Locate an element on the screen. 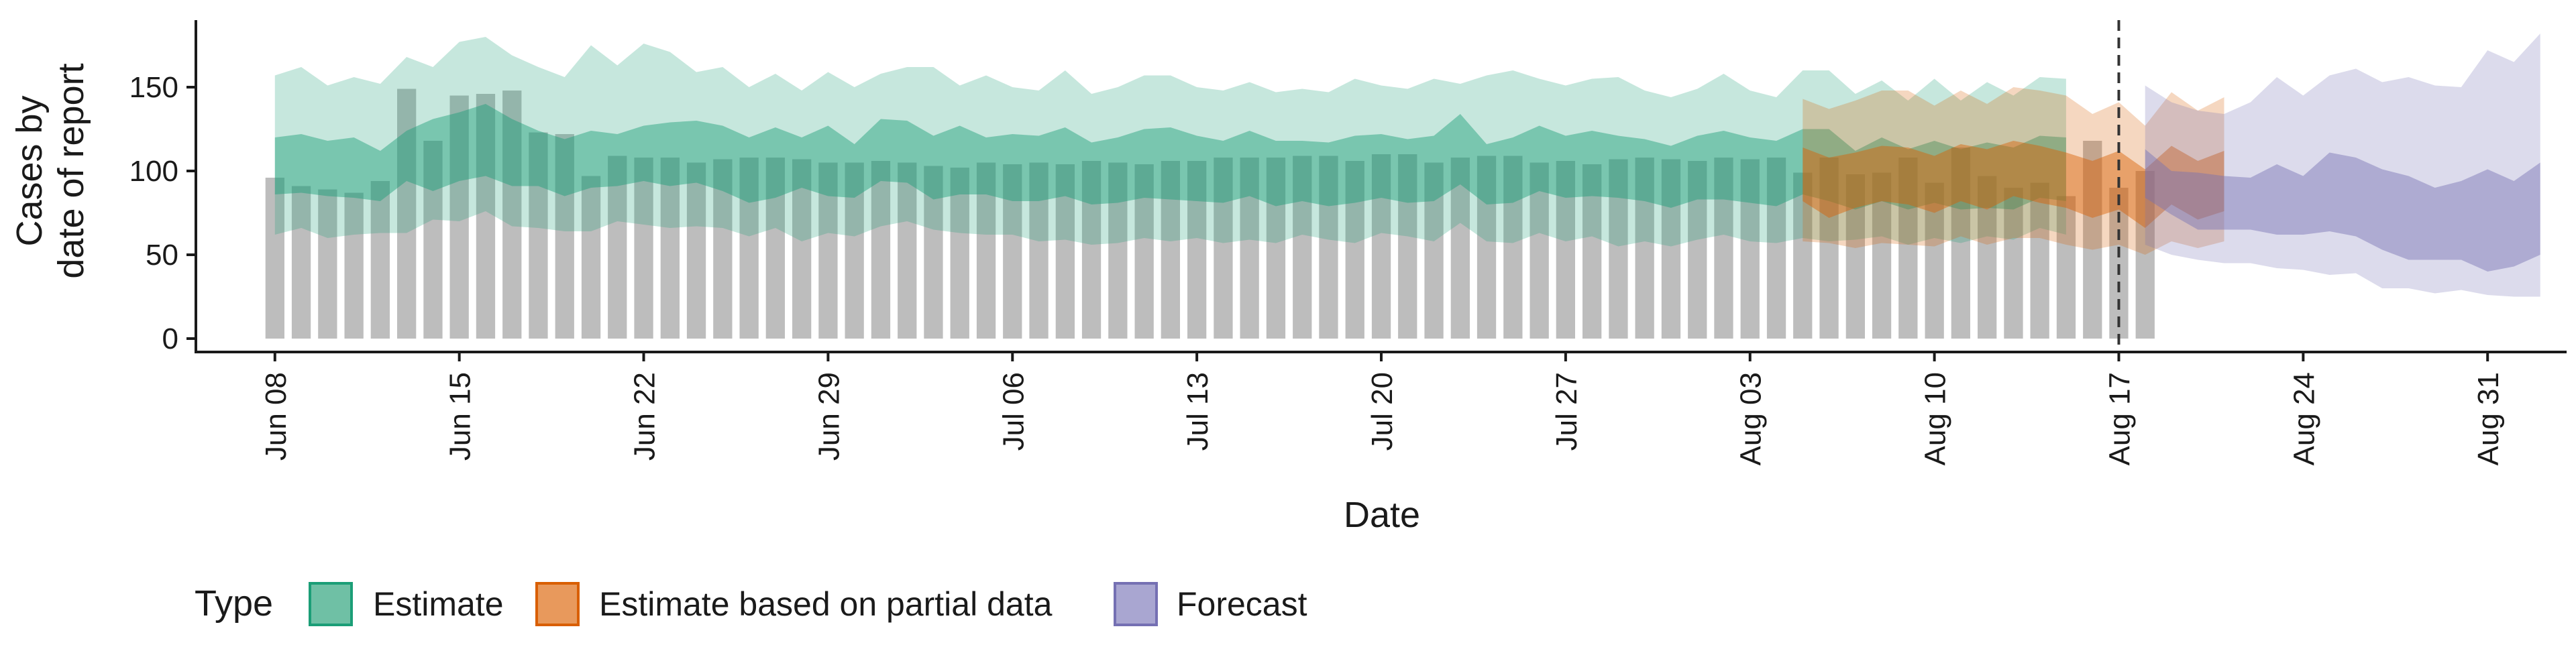 The image size is (2576, 647). legend-item-estimate: Estimate is located at coordinates (406, 604).